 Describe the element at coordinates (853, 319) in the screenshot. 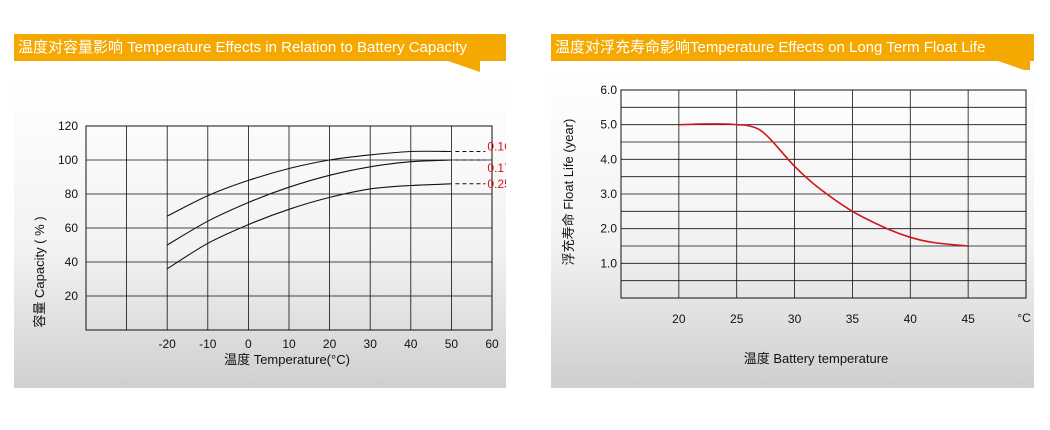

I see `right-x-tick-label: 35` at that location.